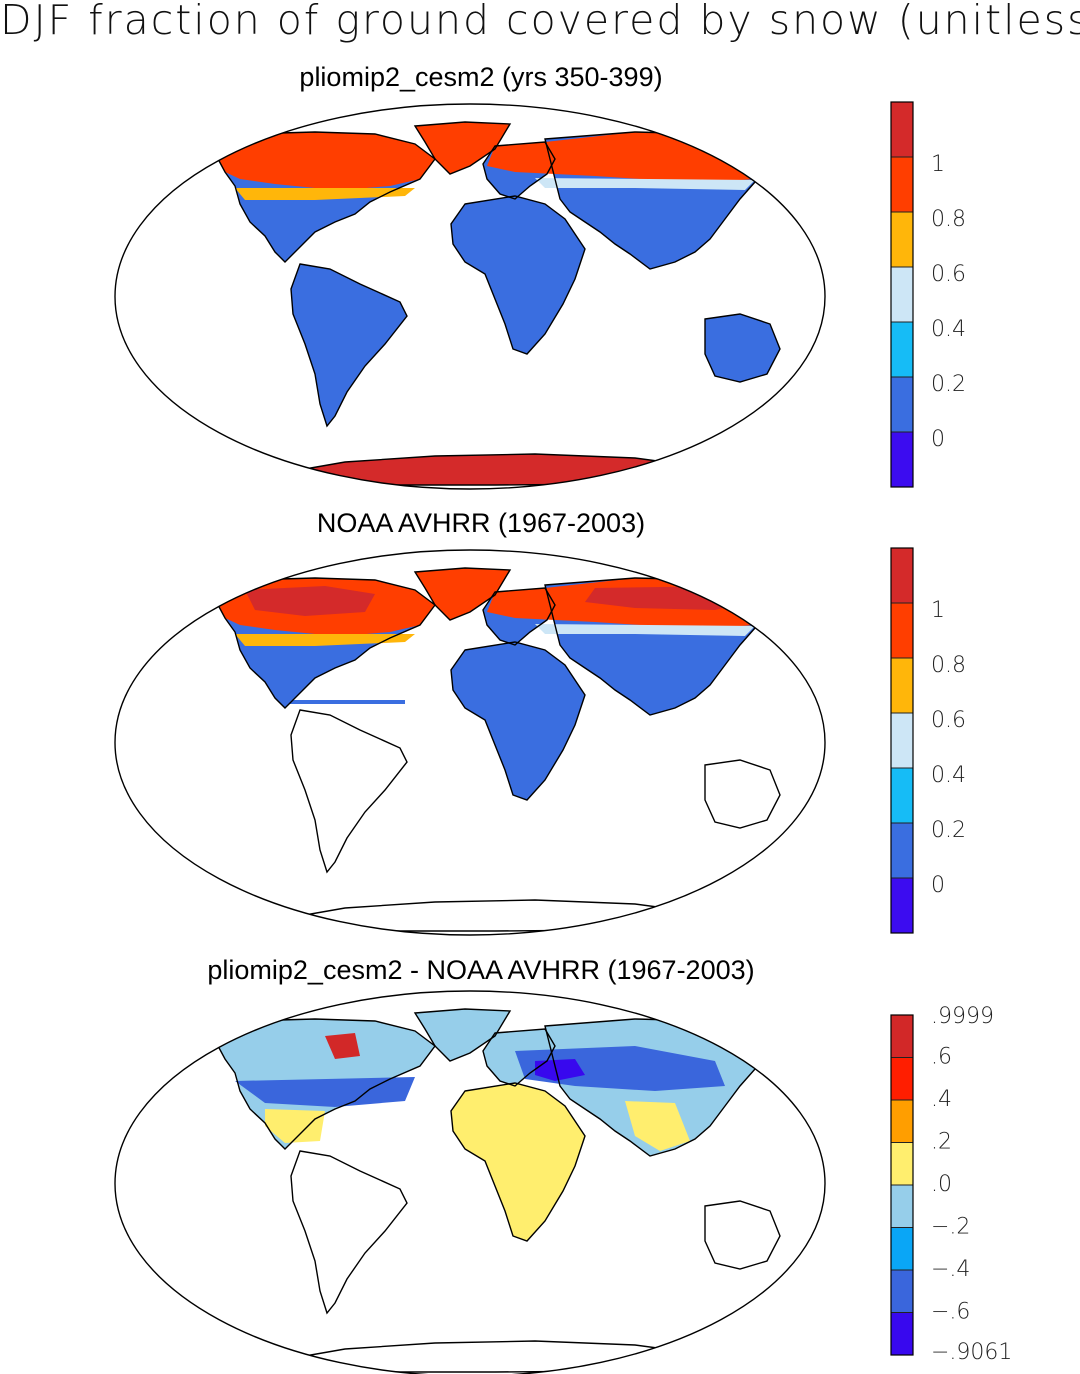 The image size is (1080, 1374). I want to click on diff-max-patch, so click(342, 1046).